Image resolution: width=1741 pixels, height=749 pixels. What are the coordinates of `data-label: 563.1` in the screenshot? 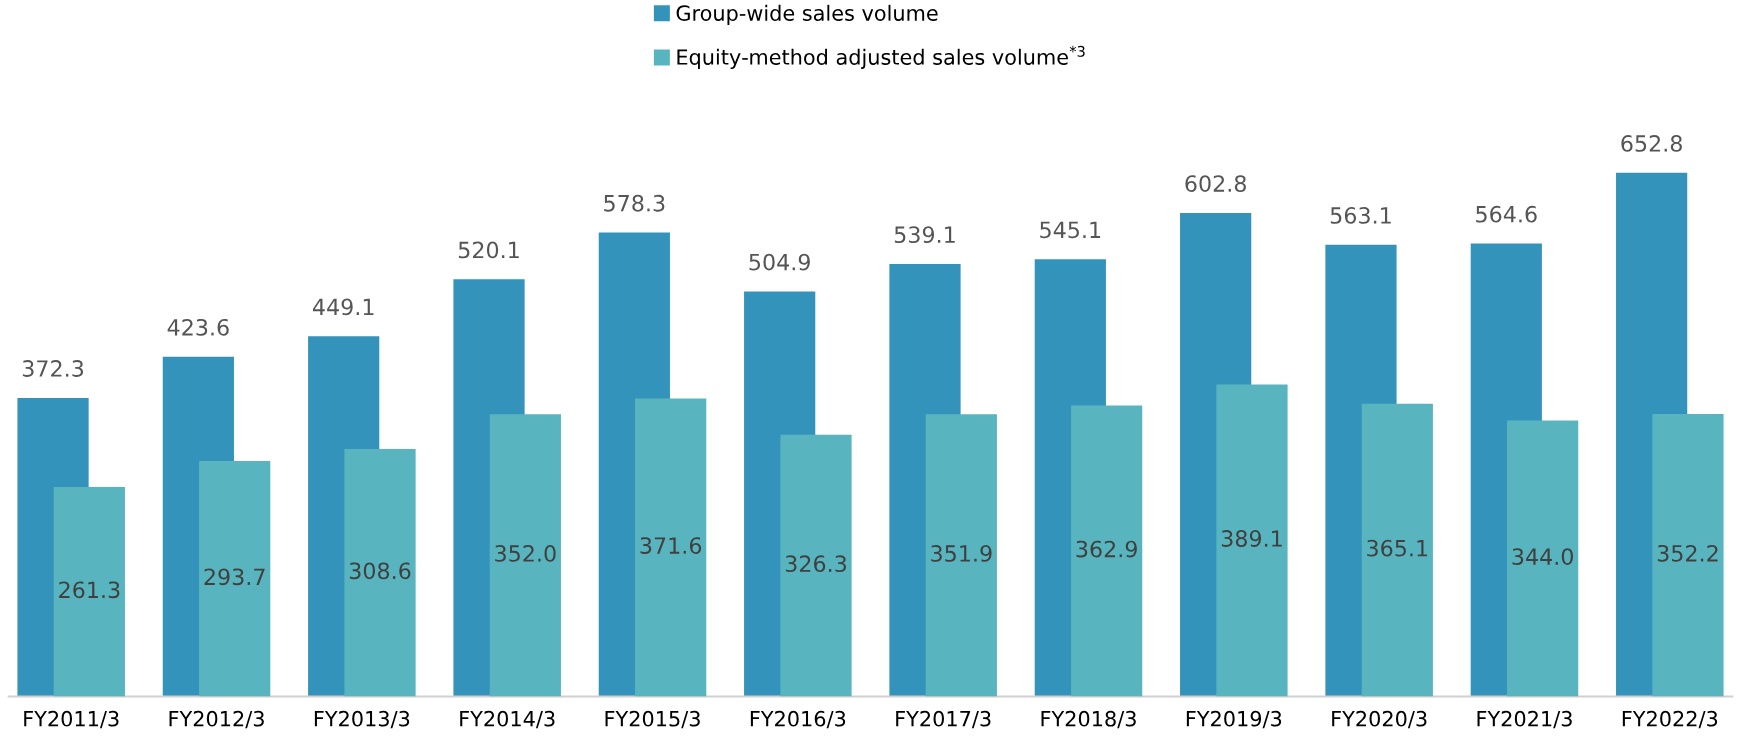 It's located at (1360, 215).